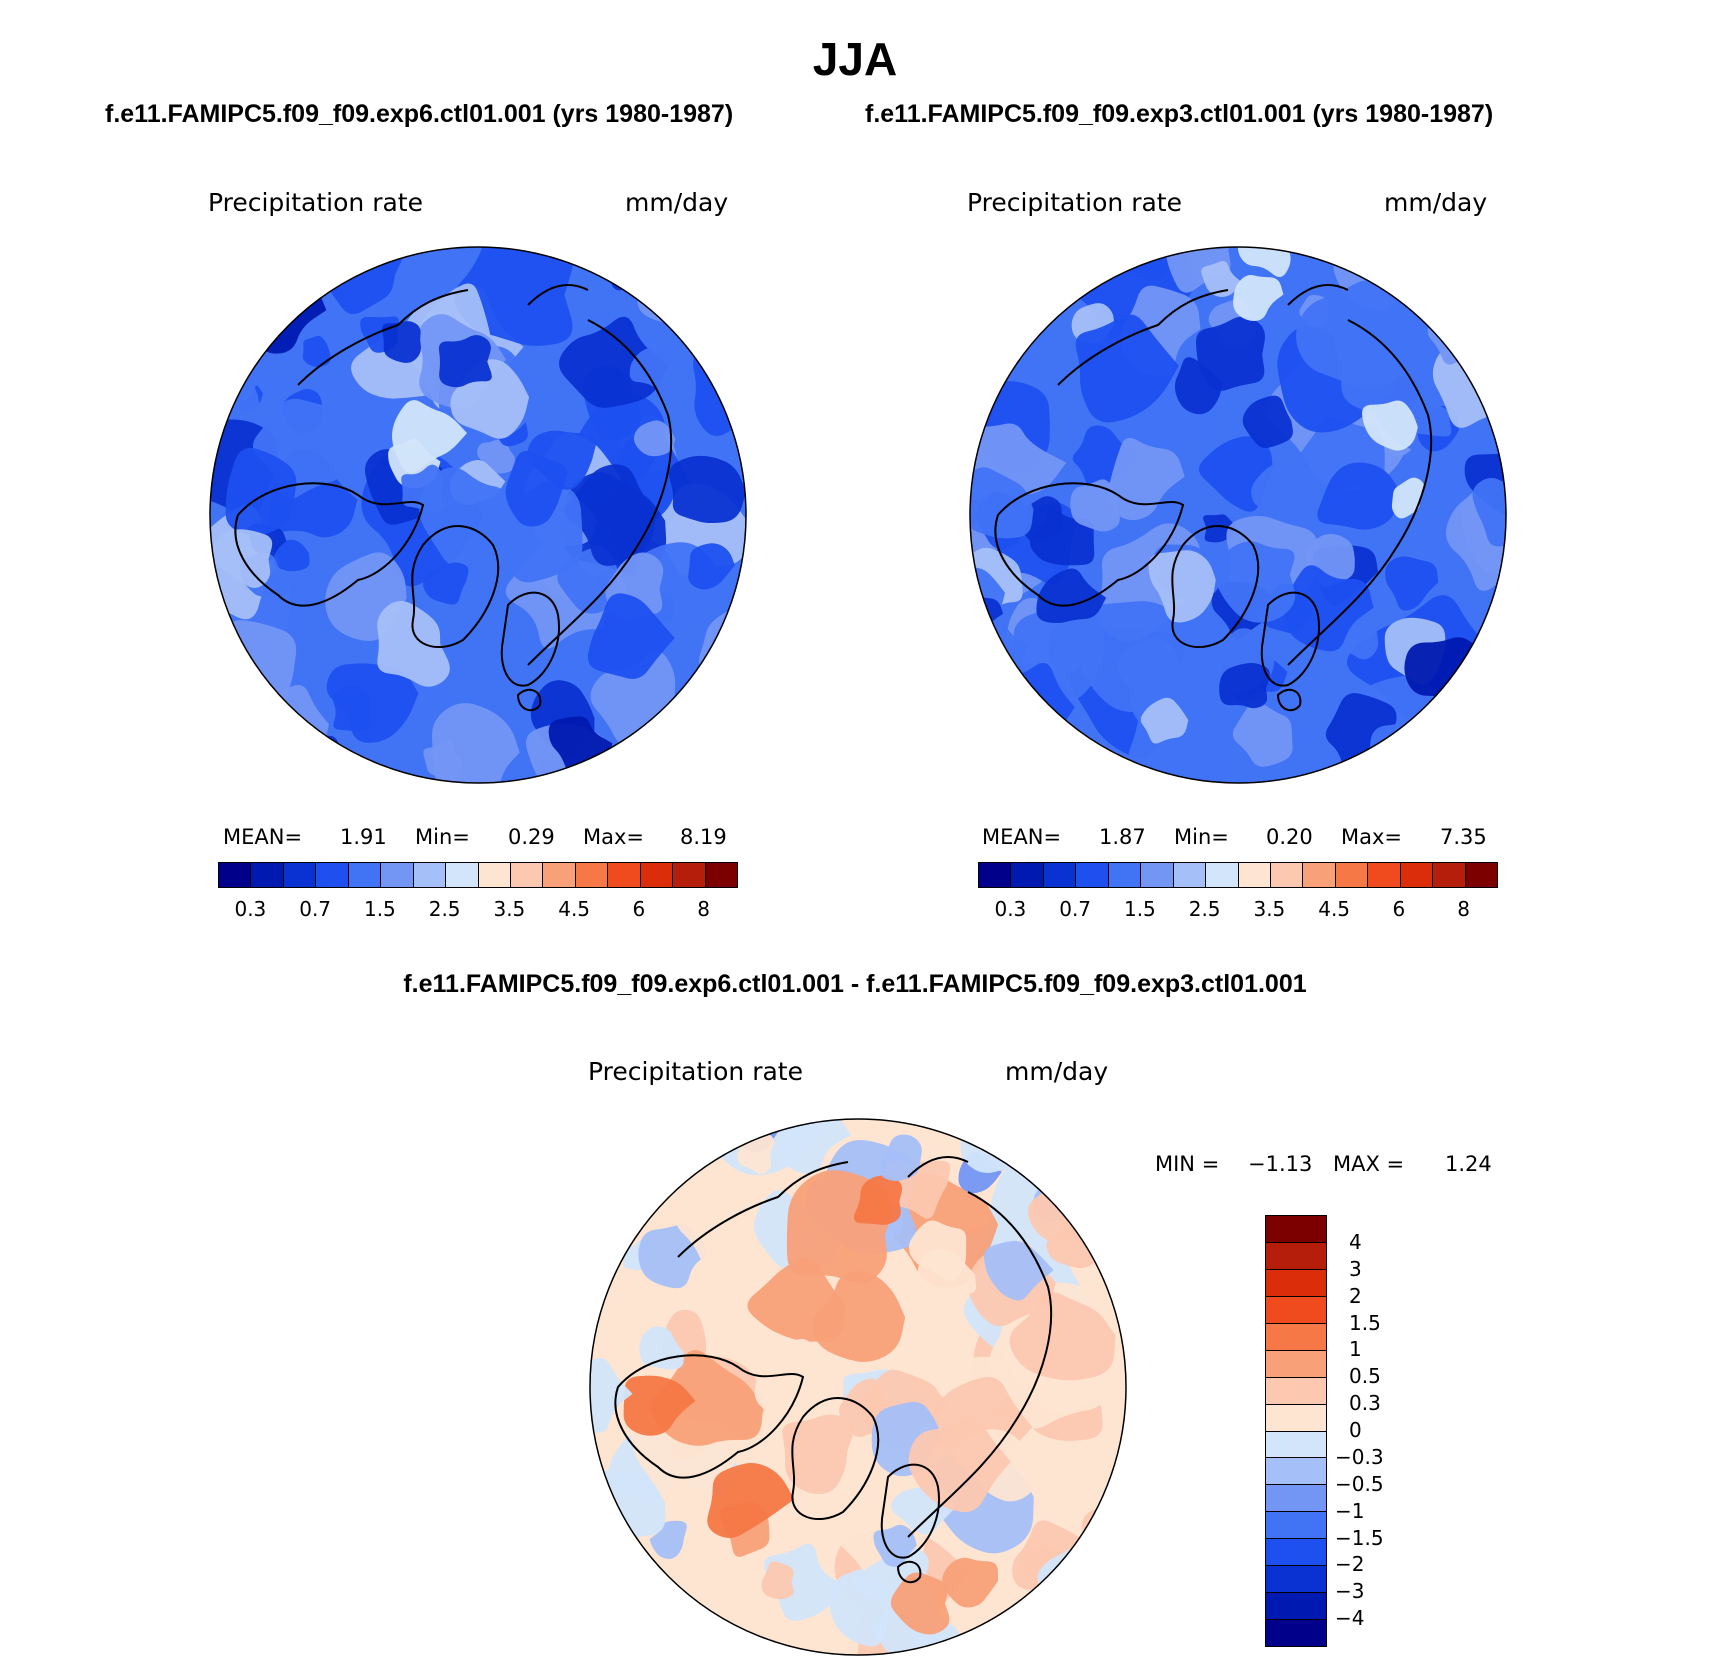  I want to click on difference-variable-label: Precipitation rate, so click(695, 1071).